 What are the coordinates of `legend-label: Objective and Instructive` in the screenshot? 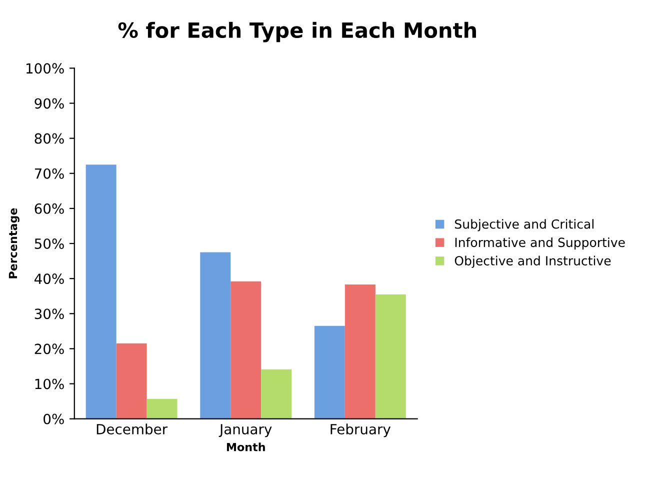 It's located at (532, 262).